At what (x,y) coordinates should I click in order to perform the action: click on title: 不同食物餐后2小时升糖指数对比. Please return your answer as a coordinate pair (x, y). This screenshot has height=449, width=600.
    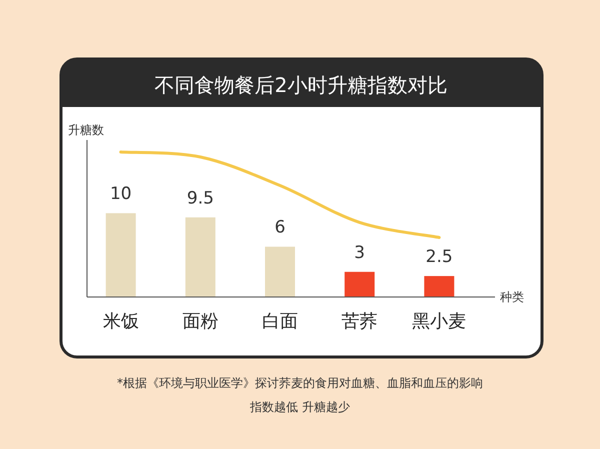
    Looking at the image, I should click on (301, 85).